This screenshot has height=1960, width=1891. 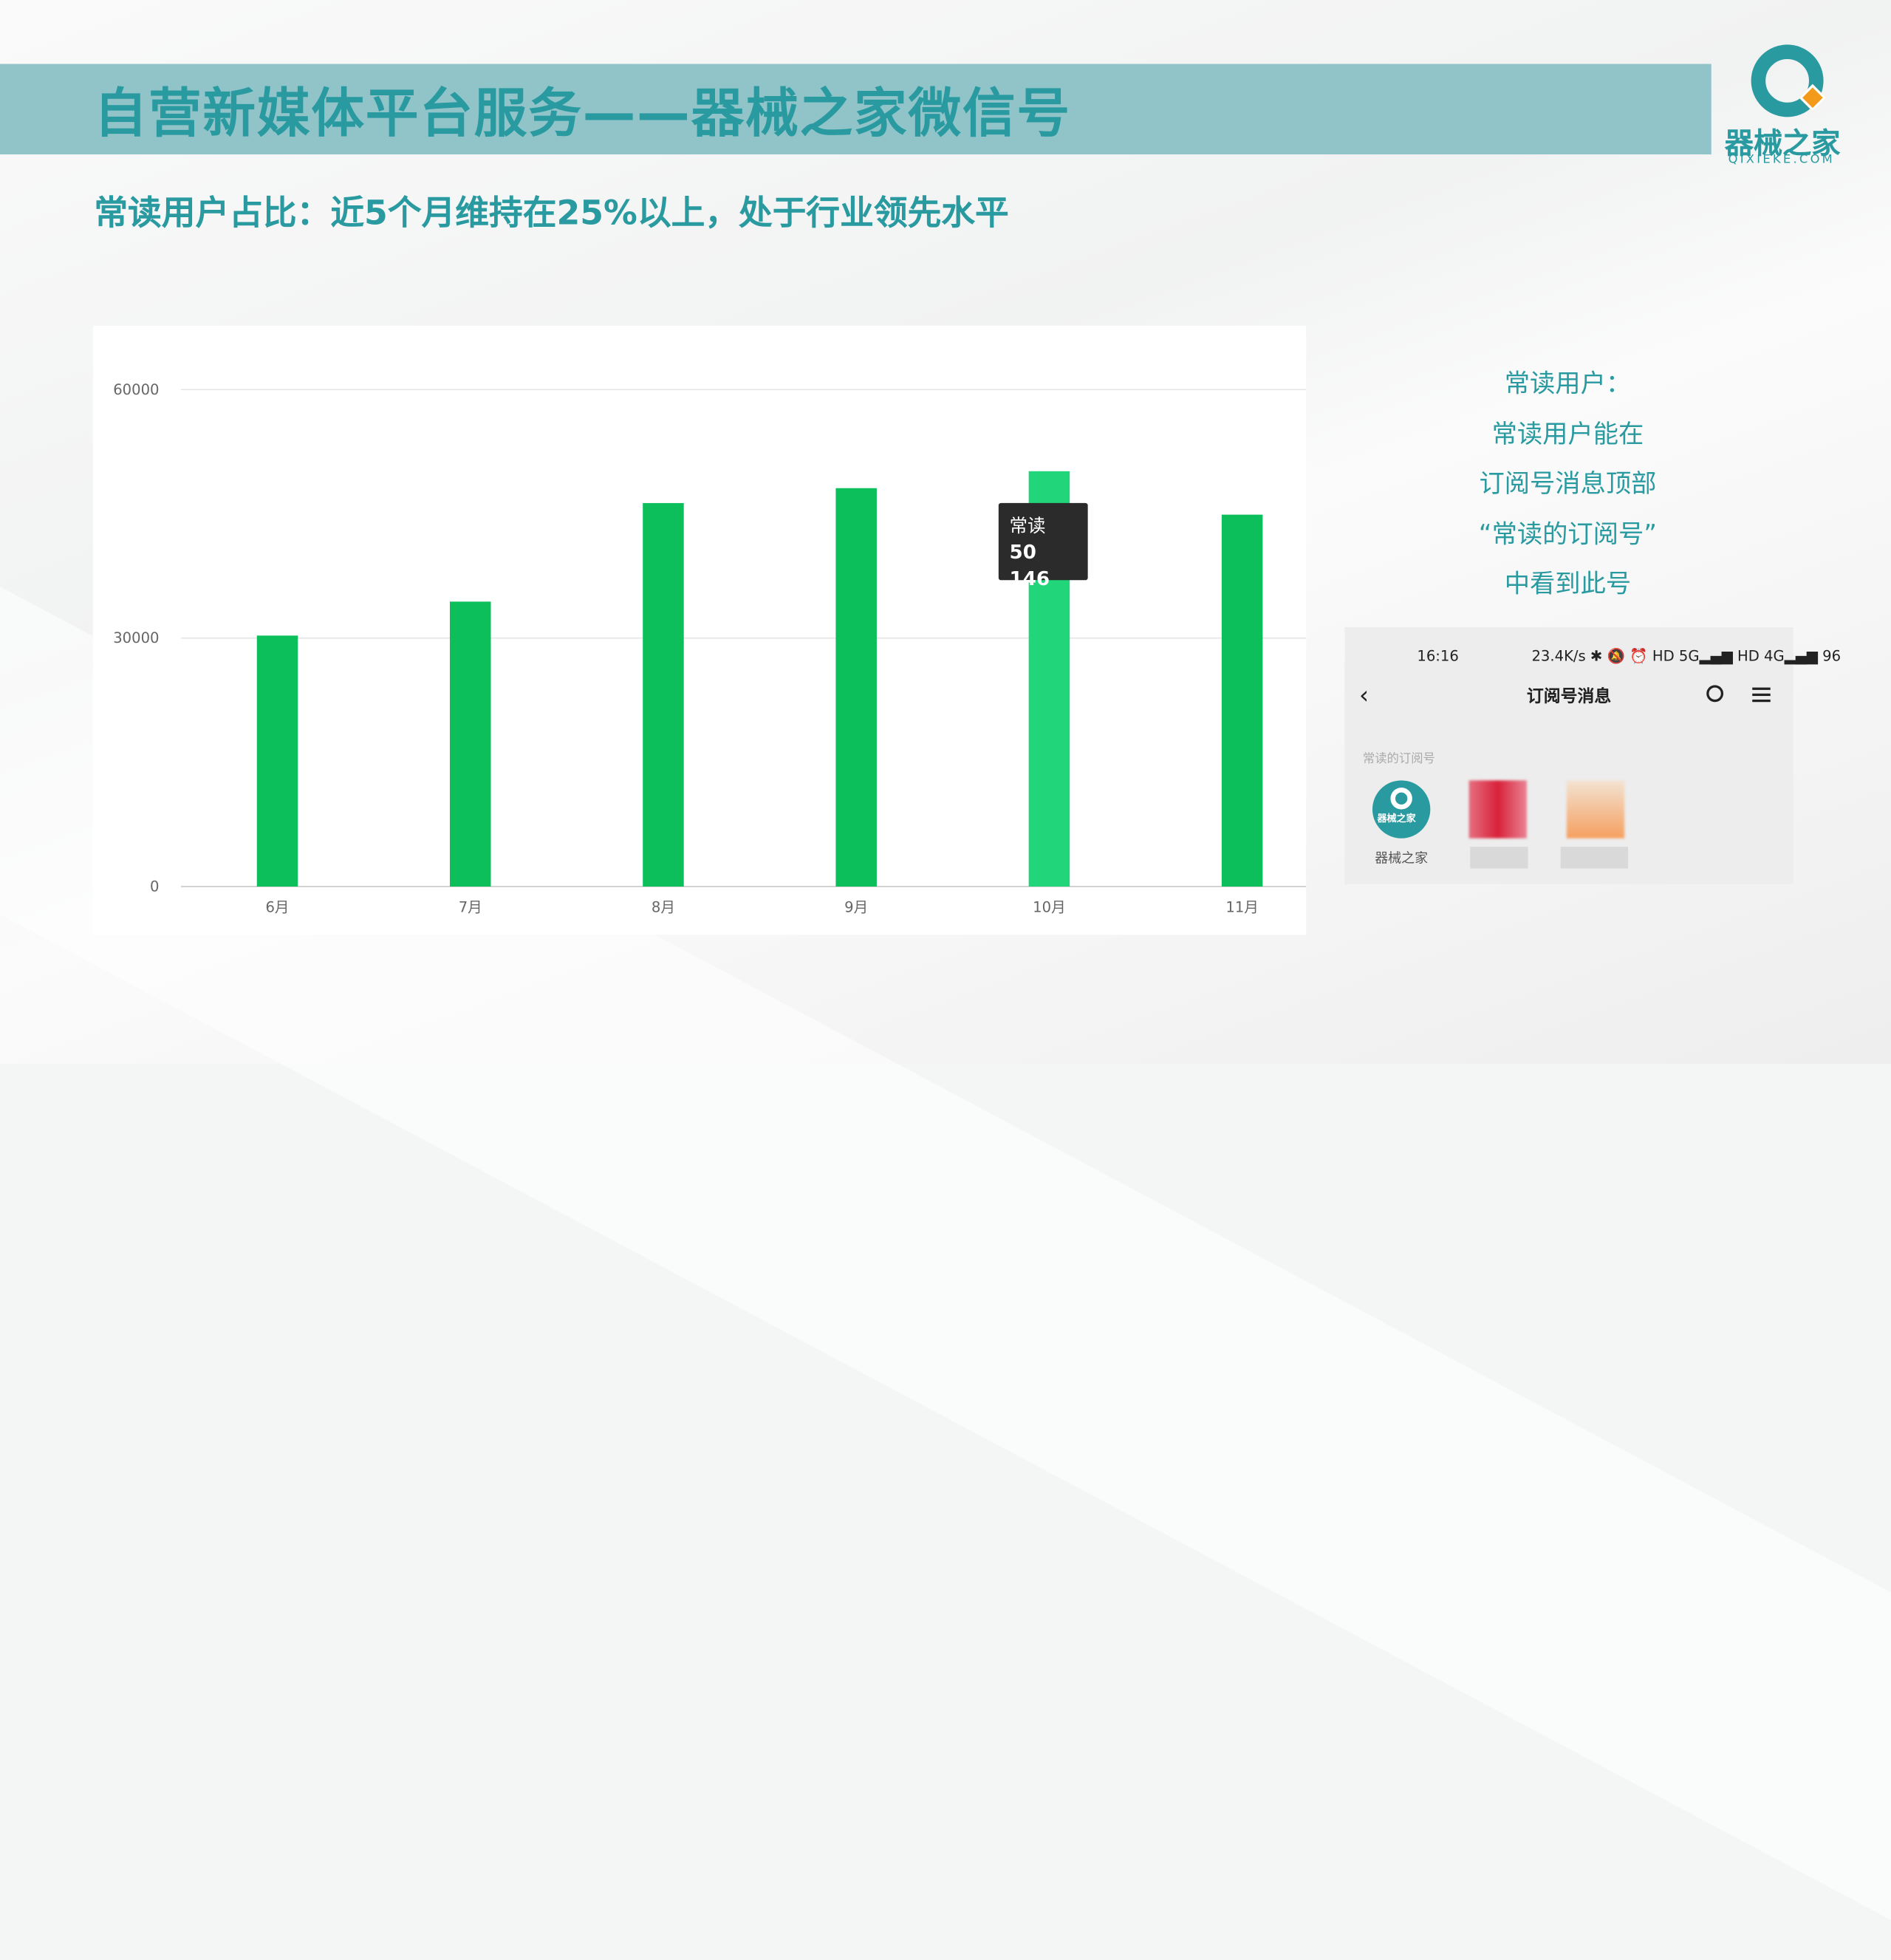 I want to click on tooltip-value: 50 146, so click(x=1029, y=565).